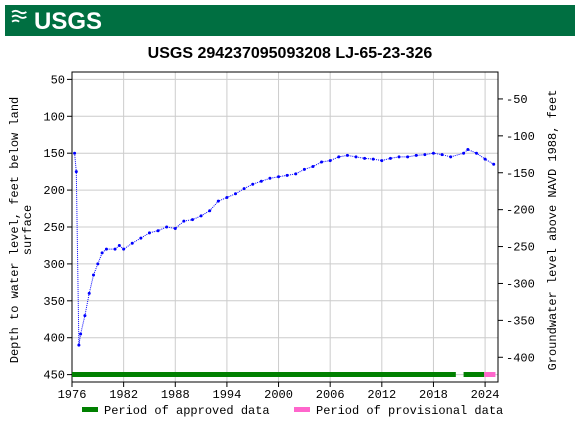 Image resolution: width=580 pixels, height=430 pixels. What do you see at coordinates (54, 302) in the screenshot?
I see `y-tick-label: 350` at bounding box center [54, 302].